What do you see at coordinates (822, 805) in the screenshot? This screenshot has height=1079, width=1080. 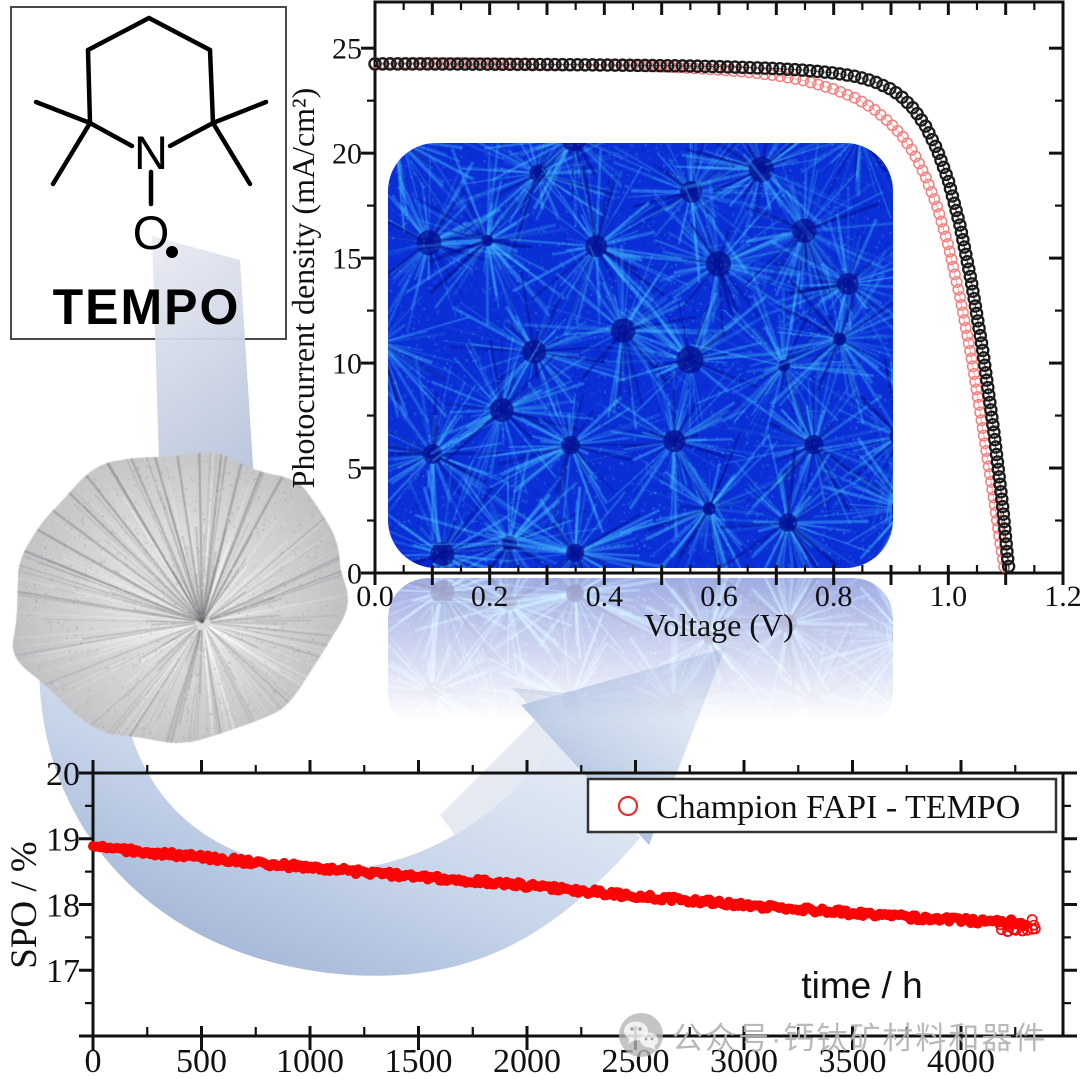 I see `spo_stability-legend-box` at bounding box center [822, 805].